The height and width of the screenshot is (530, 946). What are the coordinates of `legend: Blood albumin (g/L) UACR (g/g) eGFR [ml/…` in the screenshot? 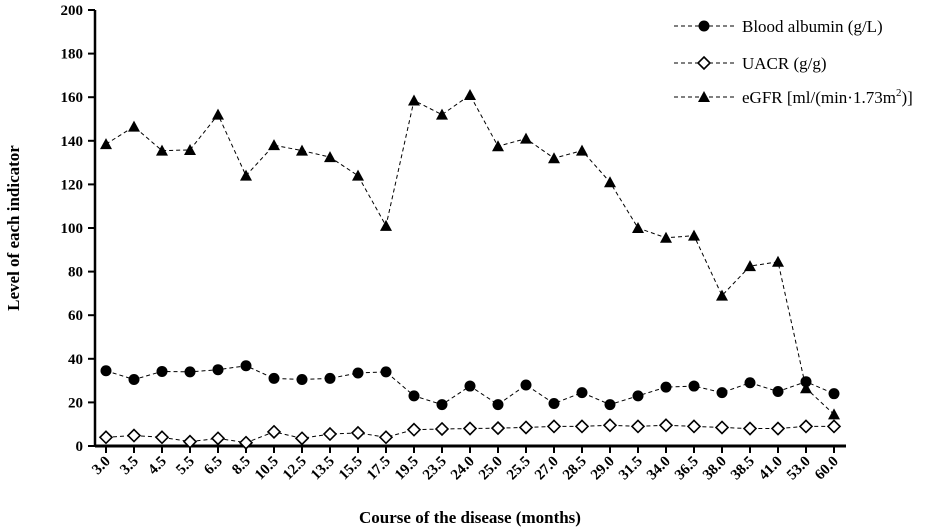 It's located at (793, 62).